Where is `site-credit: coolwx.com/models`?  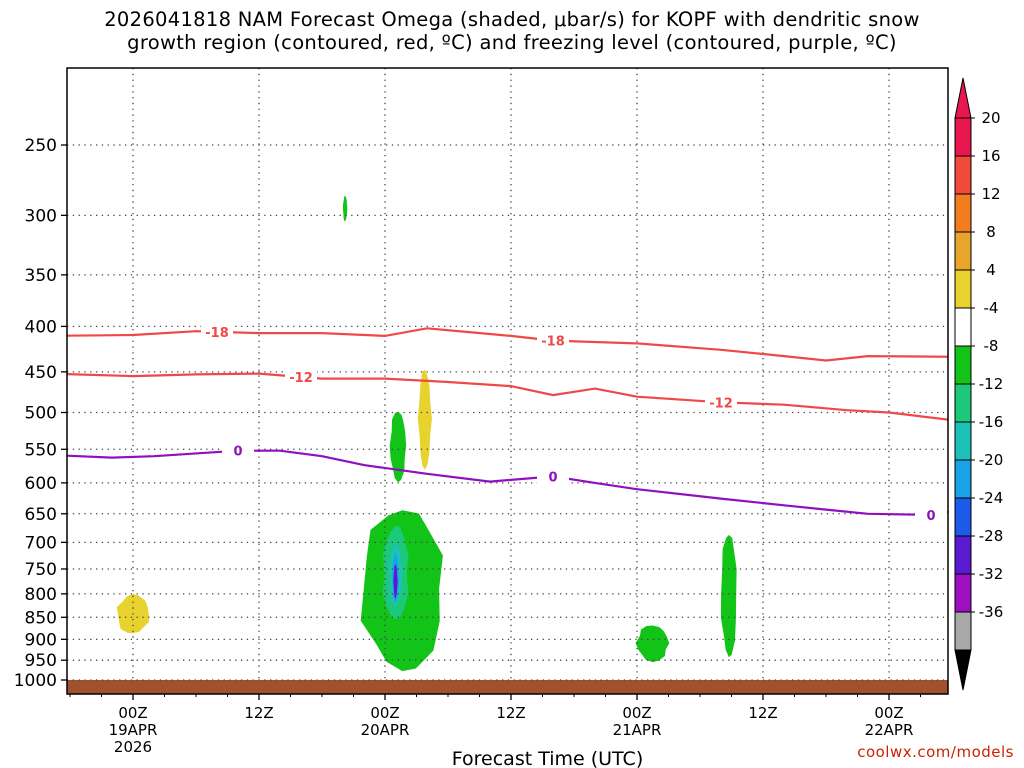
site-credit: coolwx.com/models is located at coordinates (935, 752).